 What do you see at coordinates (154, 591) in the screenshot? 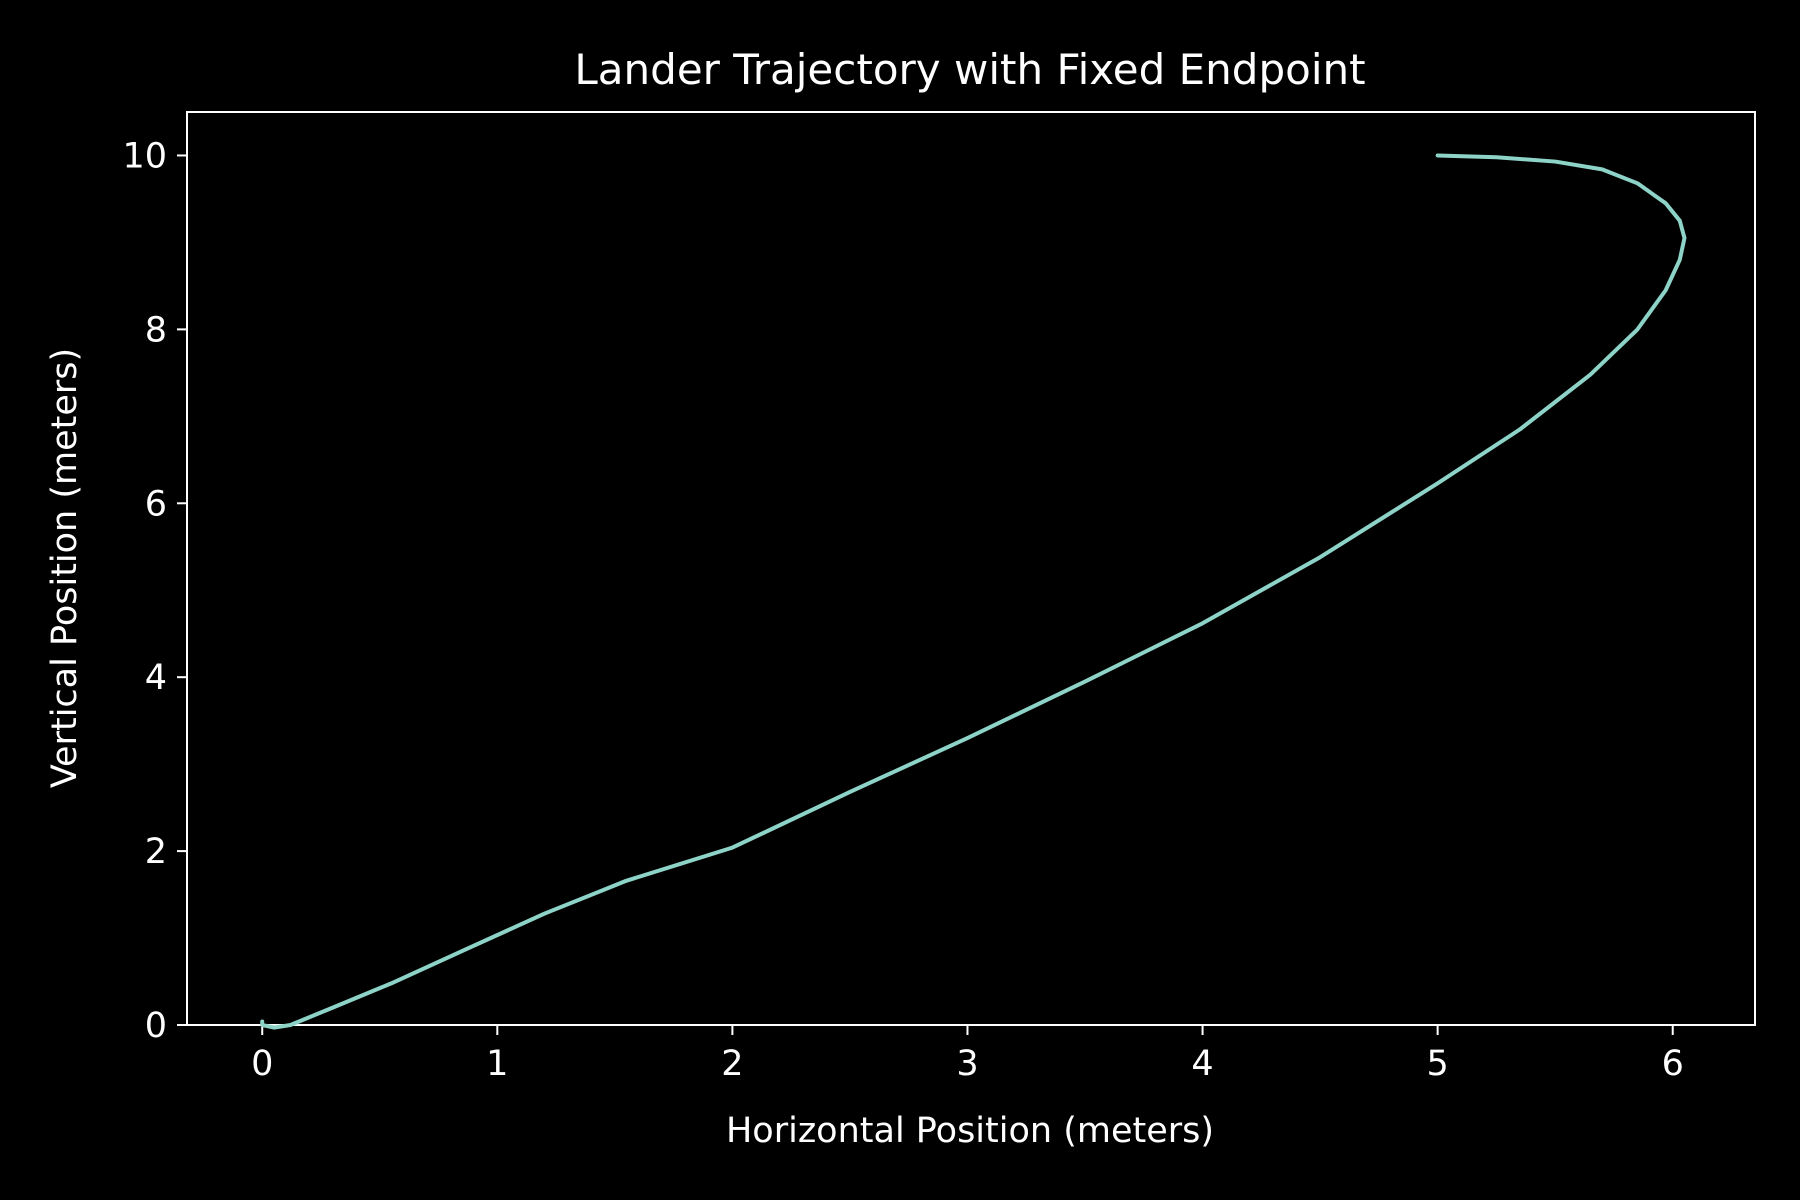
I see `y-axis-ticks: 0 2 4 6 8 10` at bounding box center [154, 591].